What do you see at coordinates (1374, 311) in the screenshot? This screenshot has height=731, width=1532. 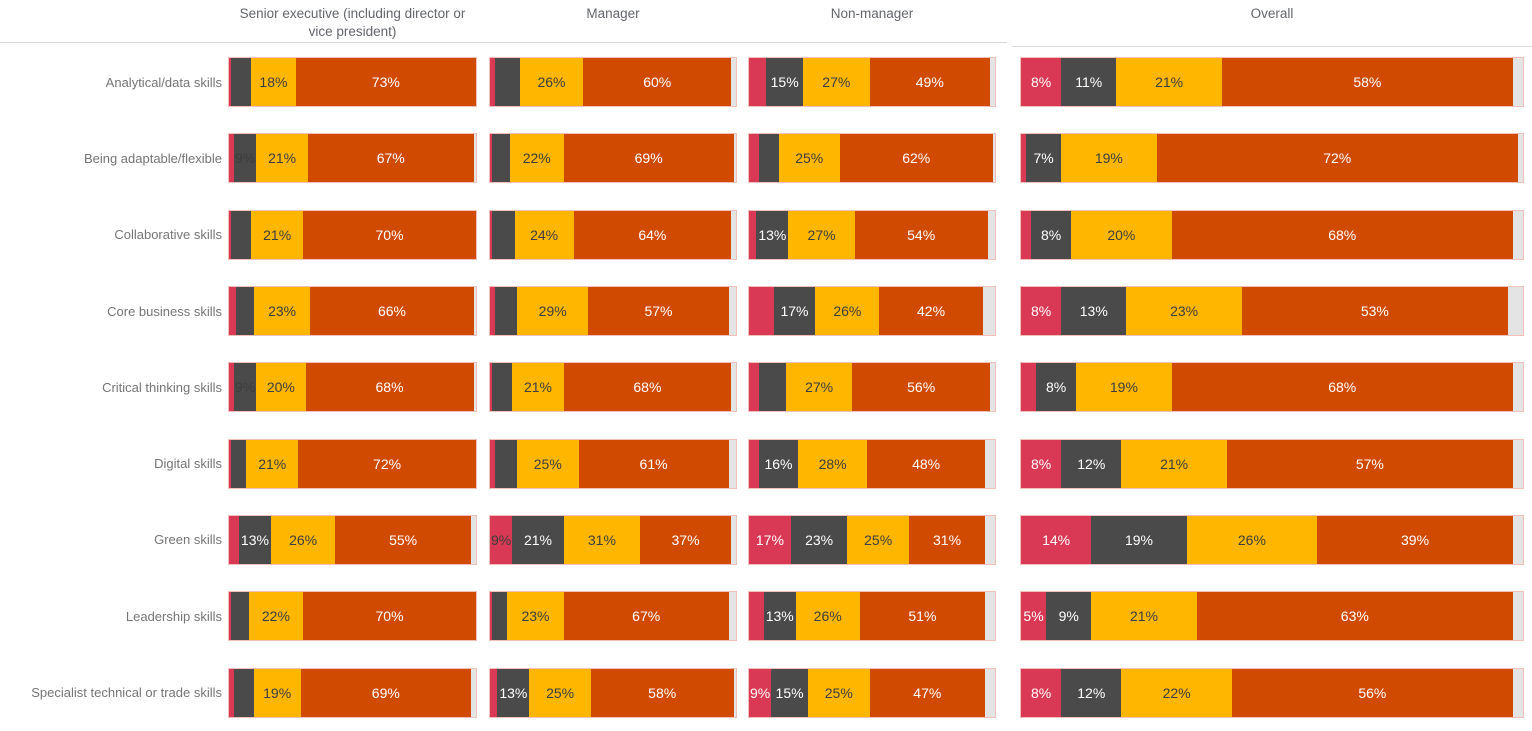 I see `bar-segment-orange: 53%` at bounding box center [1374, 311].